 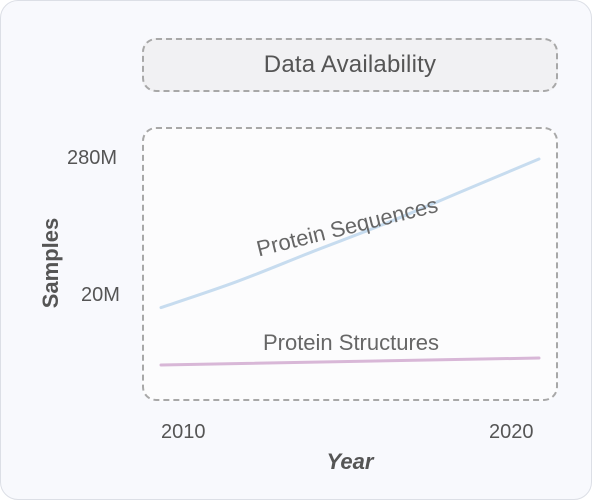 What do you see at coordinates (92, 158) in the screenshot?
I see `y-tick-label-280m: 280M` at bounding box center [92, 158].